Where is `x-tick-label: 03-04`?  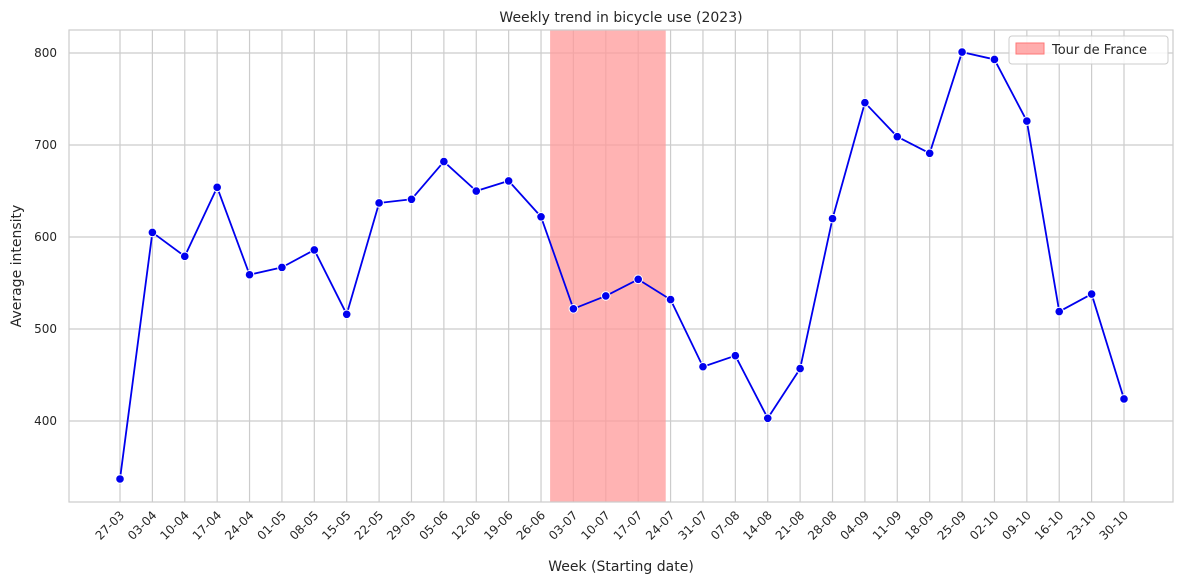 x-tick-label: 03-04 is located at coordinates (142, 525).